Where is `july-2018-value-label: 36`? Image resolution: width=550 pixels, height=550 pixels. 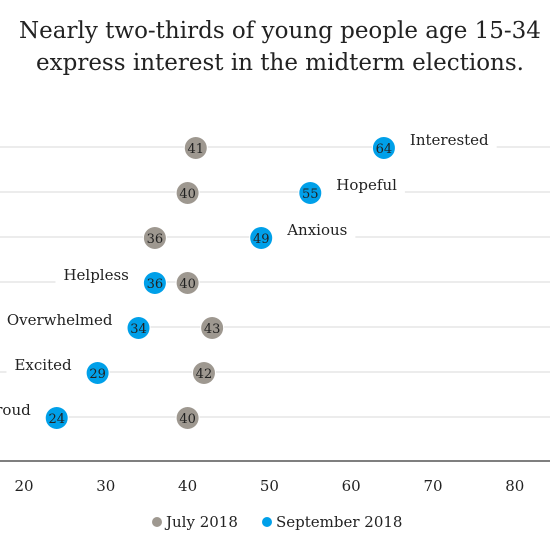 july-2018-value-label: 36 is located at coordinates (155, 239).